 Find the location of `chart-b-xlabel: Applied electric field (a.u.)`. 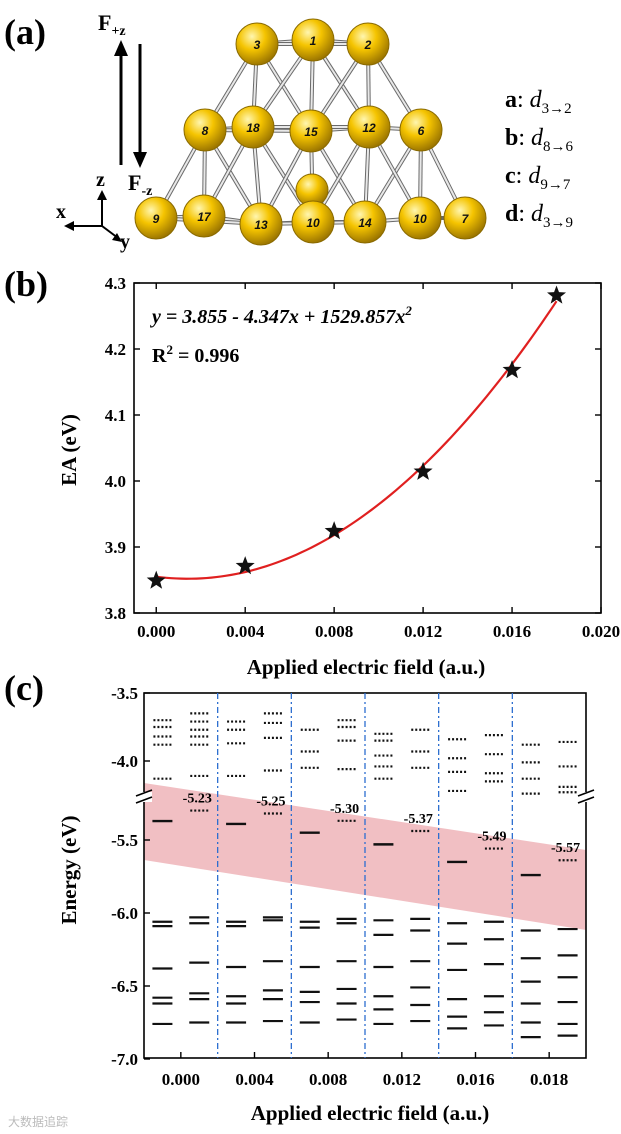

chart-b-xlabel: Applied electric field (a.u.) is located at coordinates (366, 667).